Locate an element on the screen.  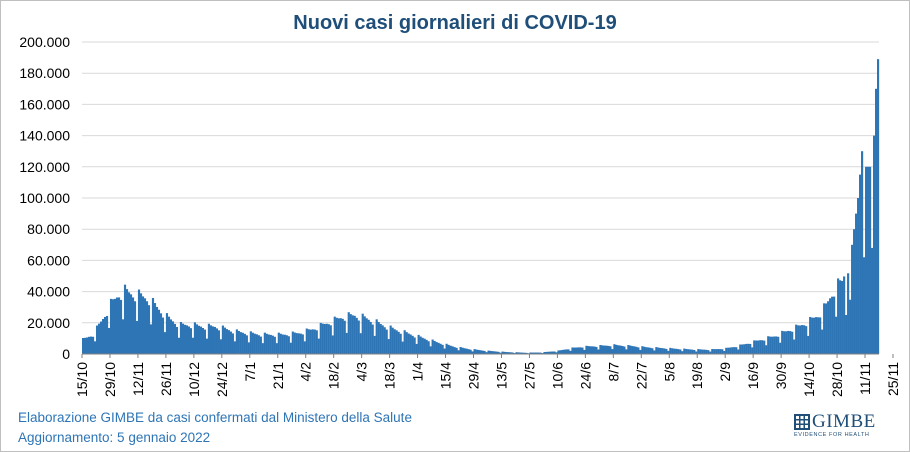
x-tick-label: 22/7 is located at coordinates (641, 375).